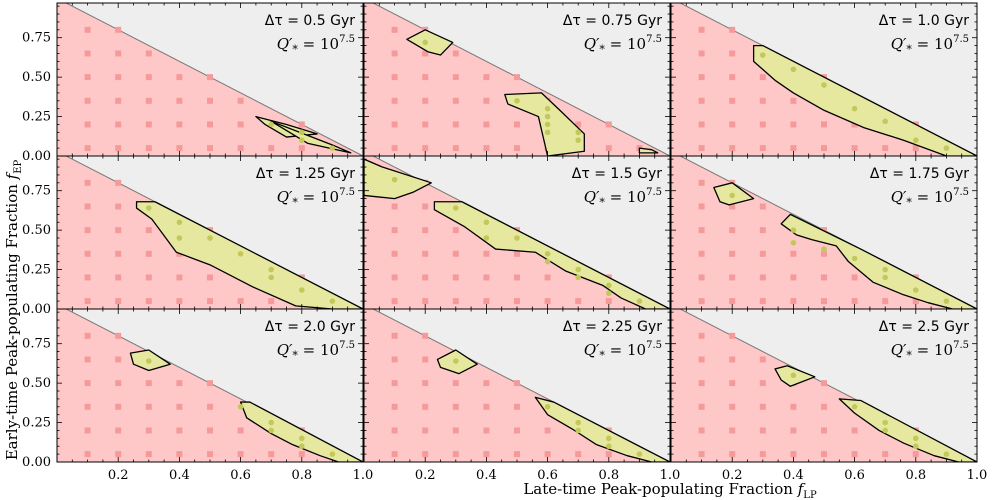  Describe the element at coordinates (363, 475) in the screenshot. I see `x-tick-label: 1.0` at that location.